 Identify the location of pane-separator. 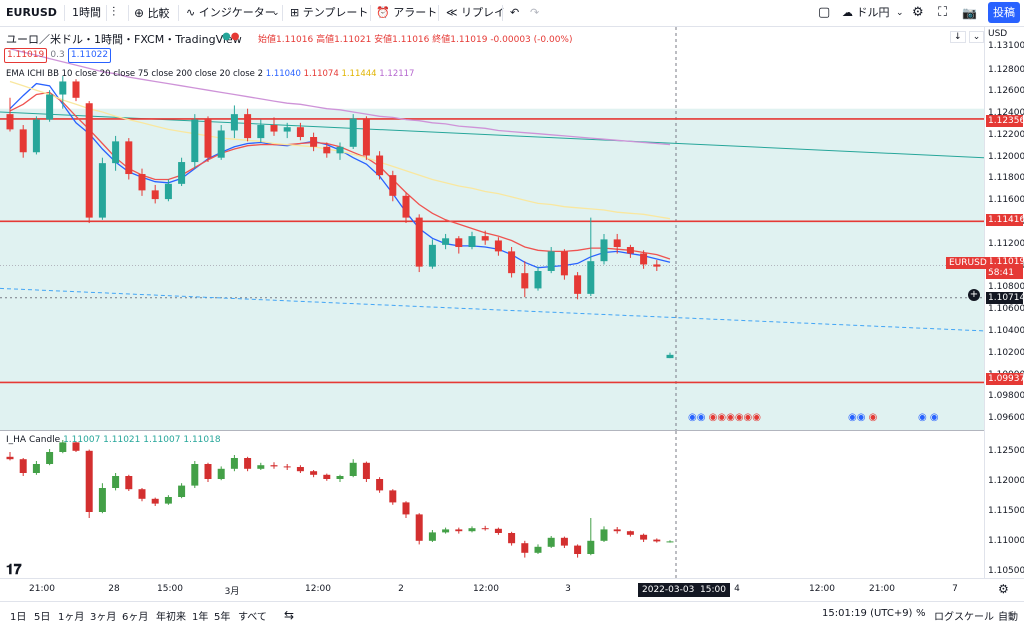
(512, 430).